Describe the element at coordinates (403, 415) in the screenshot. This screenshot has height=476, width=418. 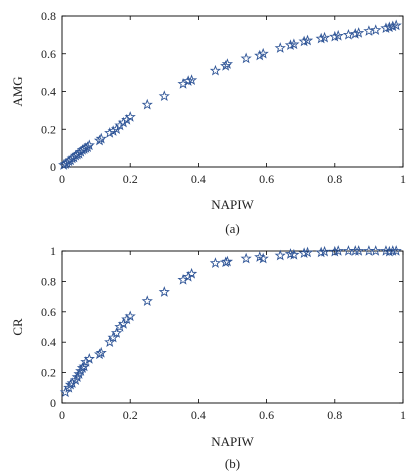
I see `panel-b-x-tick-label: 1` at that location.